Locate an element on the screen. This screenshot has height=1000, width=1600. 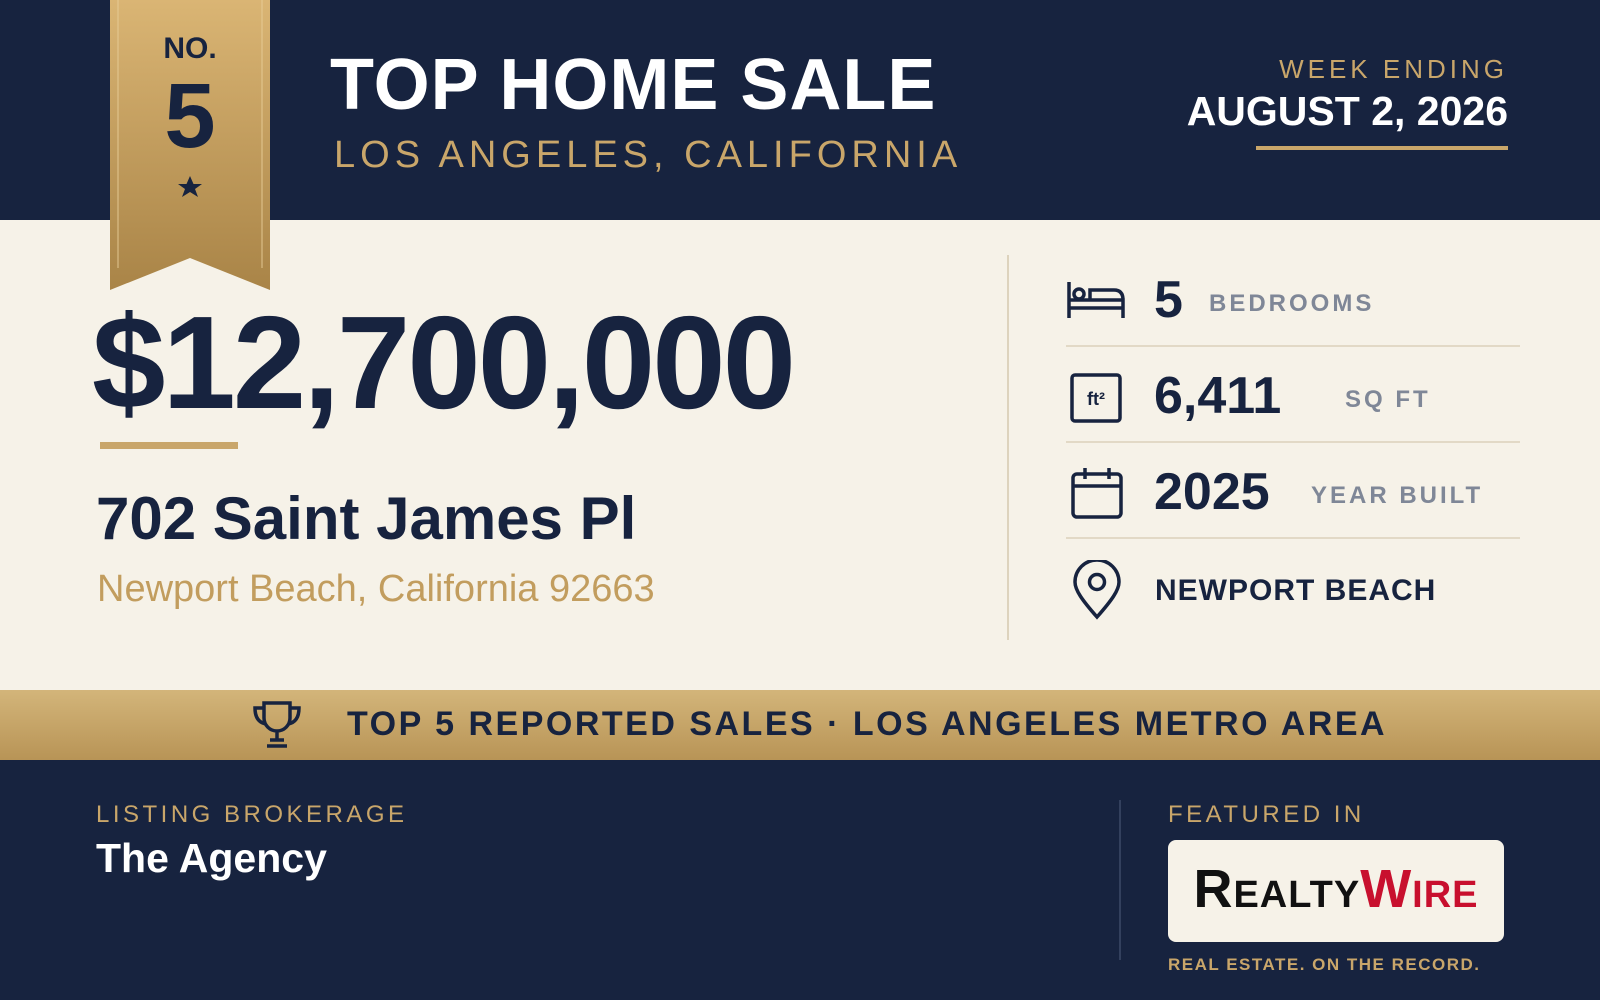
stat-value: 2025 is located at coordinates (1212, 492).